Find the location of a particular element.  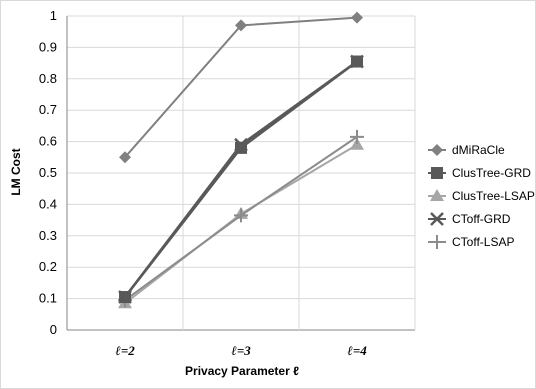

y-tick-label: 0.8 is located at coordinates (48, 78).